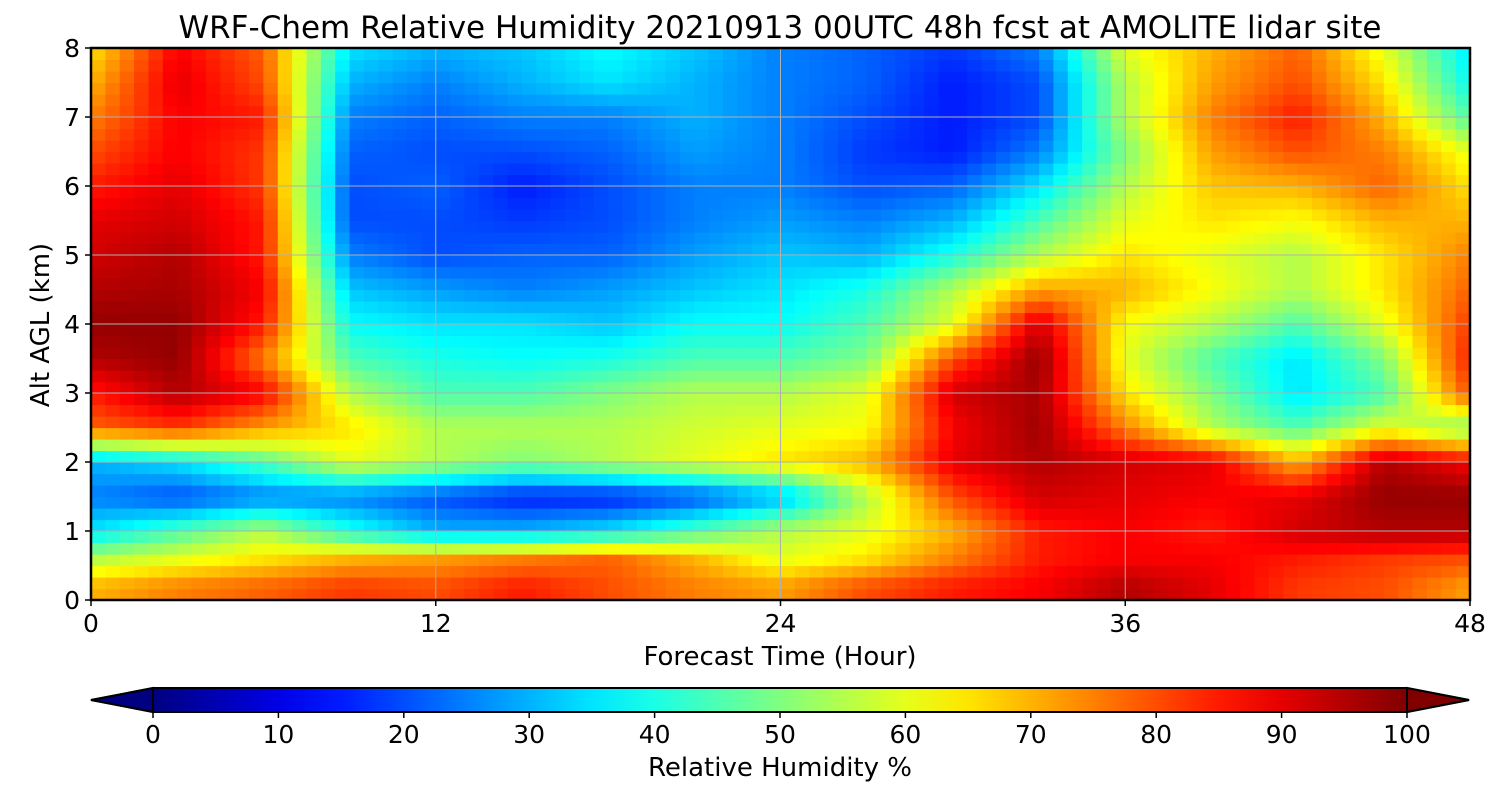 This screenshot has width=1500, height=800. Describe the element at coordinates (780, 700) in the screenshot. I see `colorbar-gradient` at that location.